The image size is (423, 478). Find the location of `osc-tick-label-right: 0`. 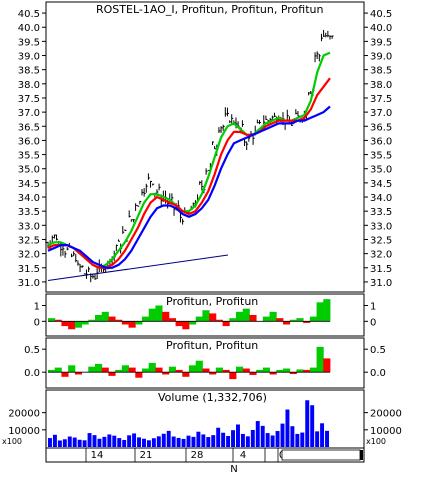

osc-tick-label-right: 0 is located at coordinates (373, 322).